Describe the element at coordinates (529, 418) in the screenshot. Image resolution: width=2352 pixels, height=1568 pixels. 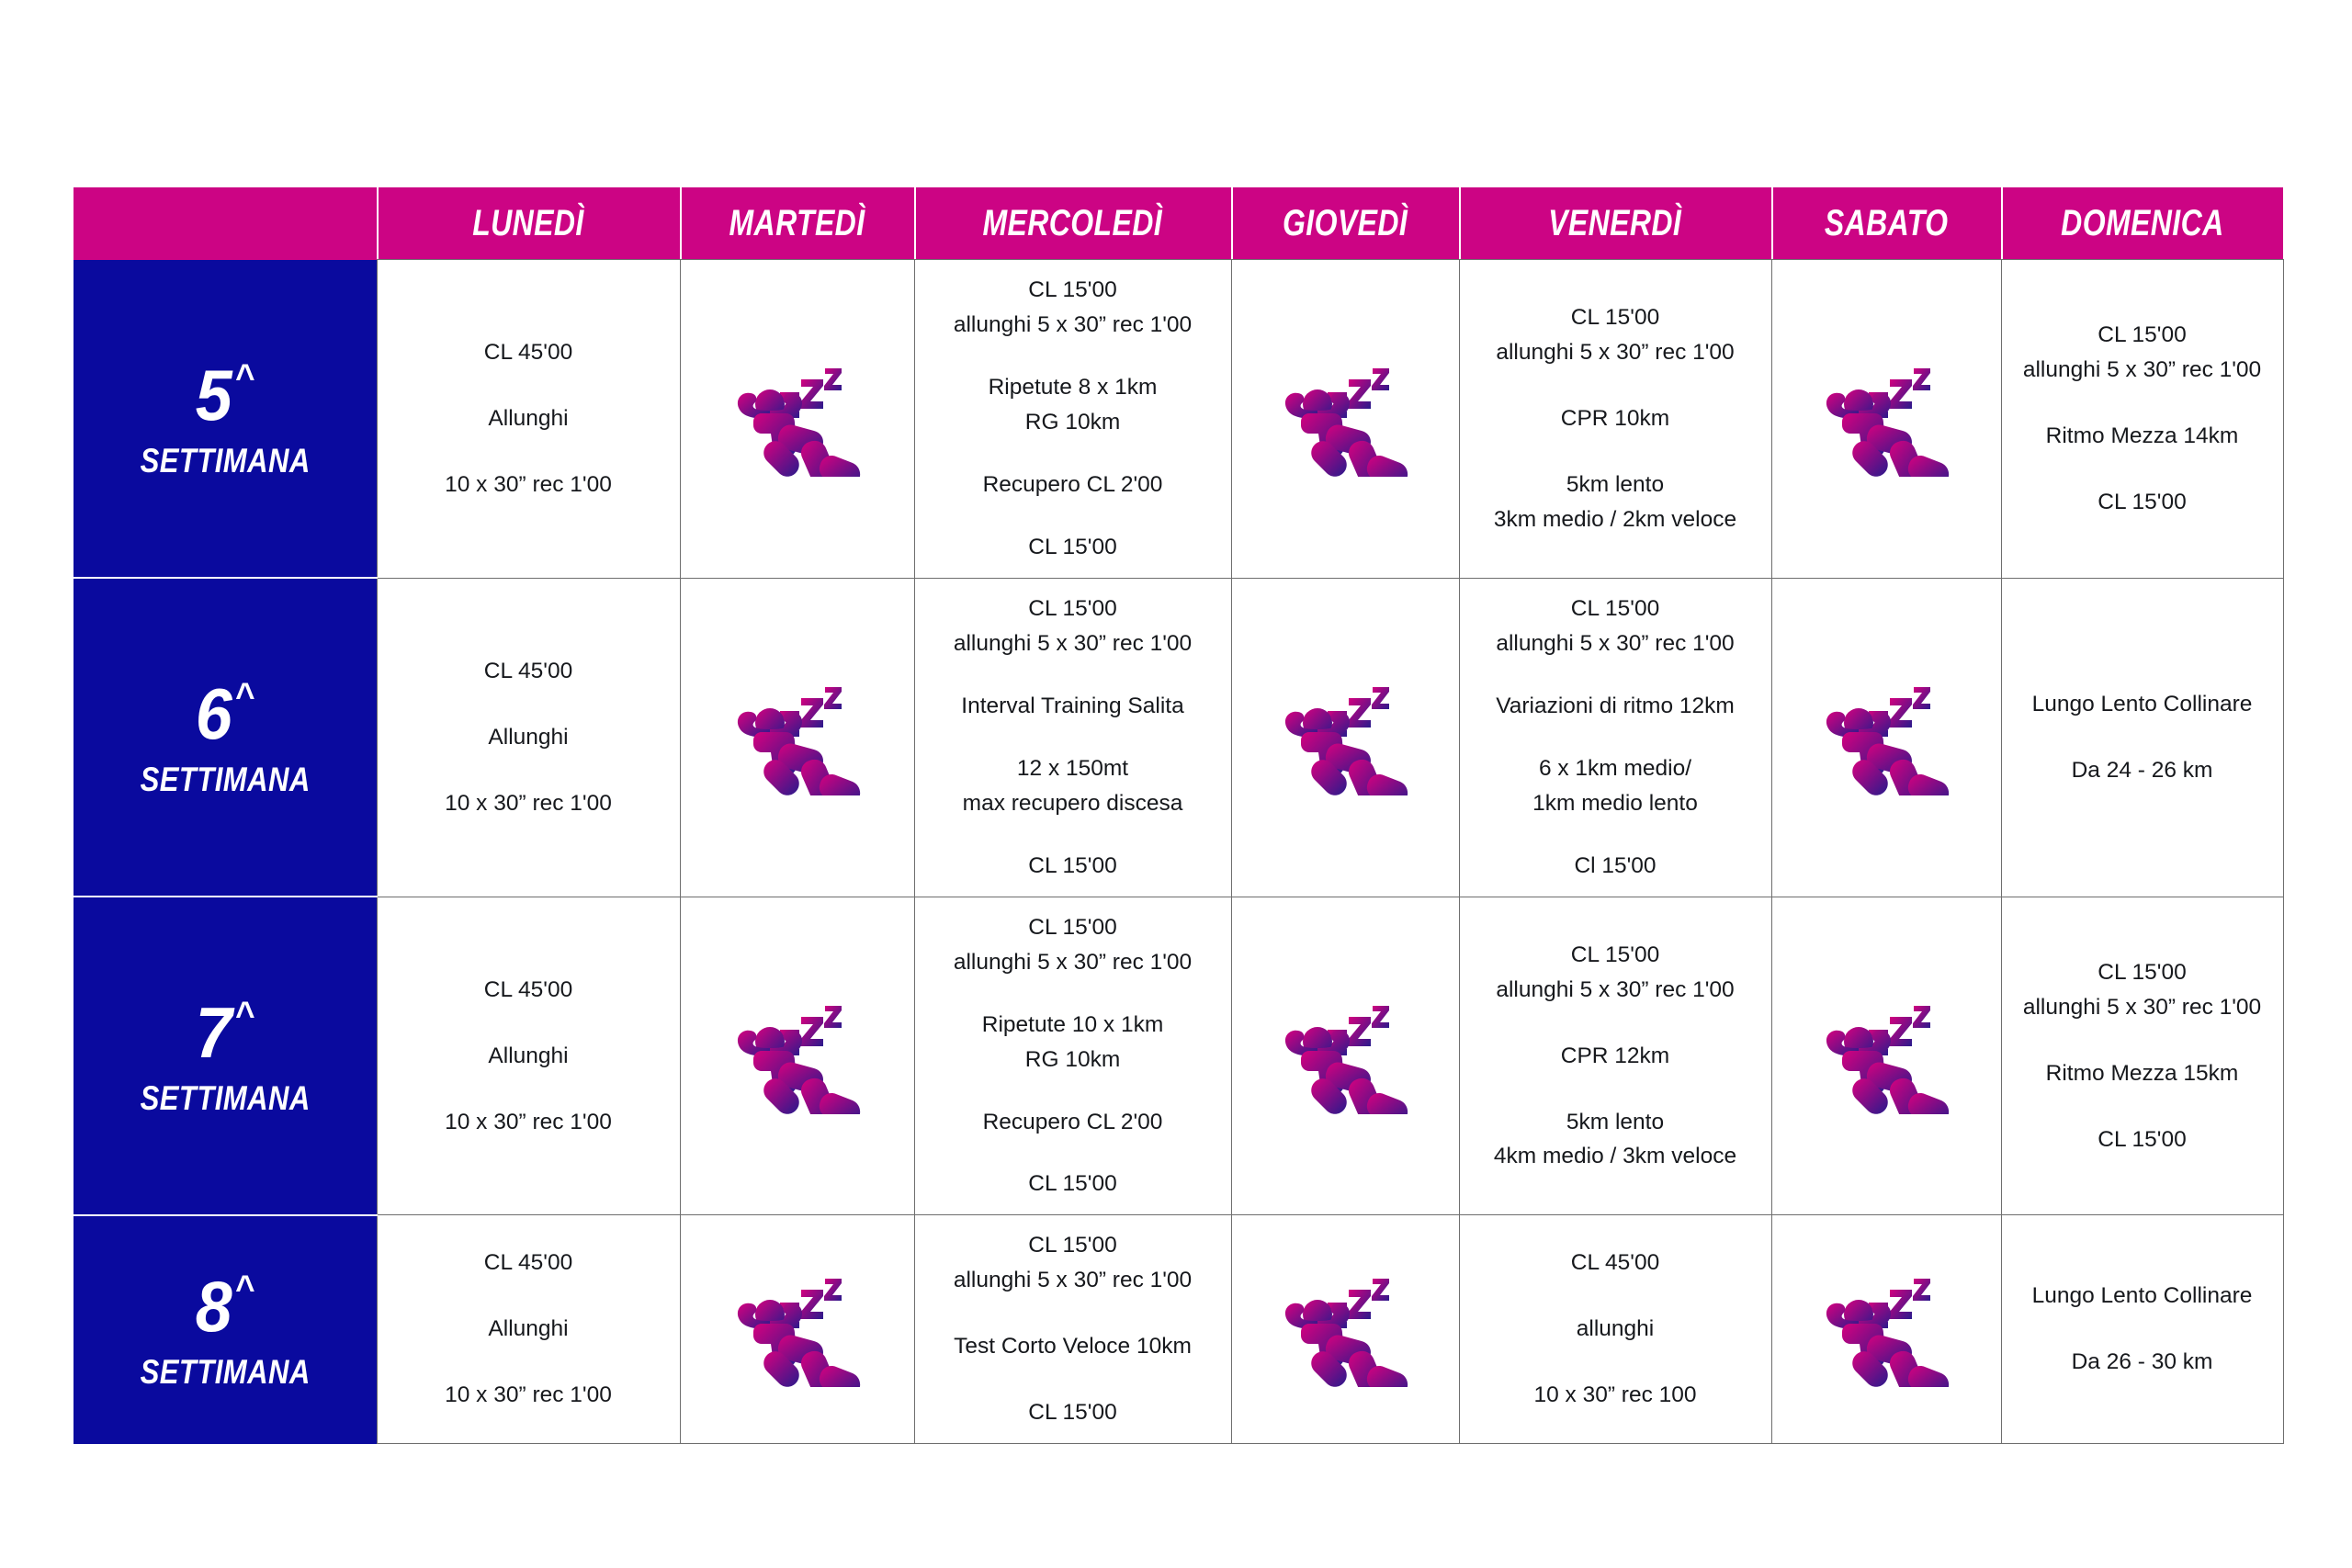
I see `workout-lunedi-week-5-group-2: Allunghi` at that location.